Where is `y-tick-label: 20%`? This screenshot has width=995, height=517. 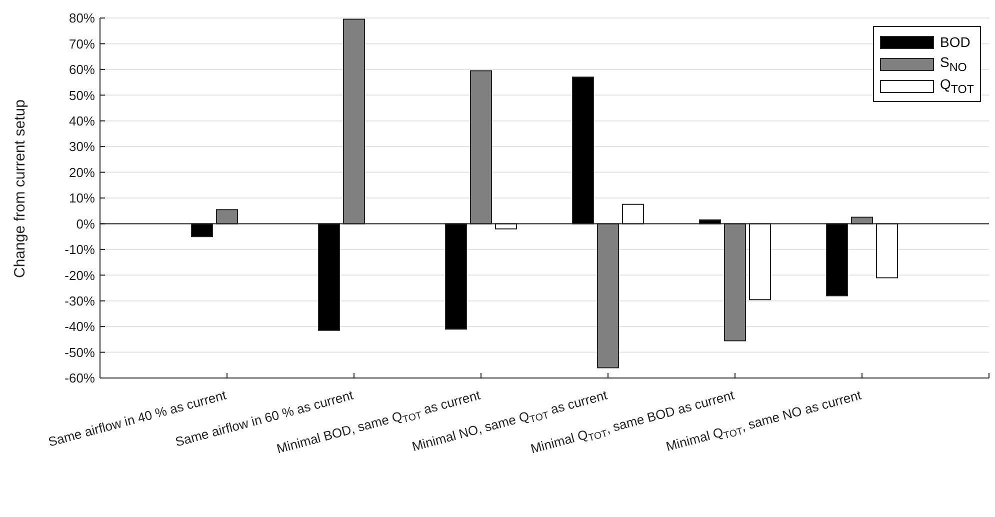
y-tick-label: 20% is located at coordinates (82, 172).